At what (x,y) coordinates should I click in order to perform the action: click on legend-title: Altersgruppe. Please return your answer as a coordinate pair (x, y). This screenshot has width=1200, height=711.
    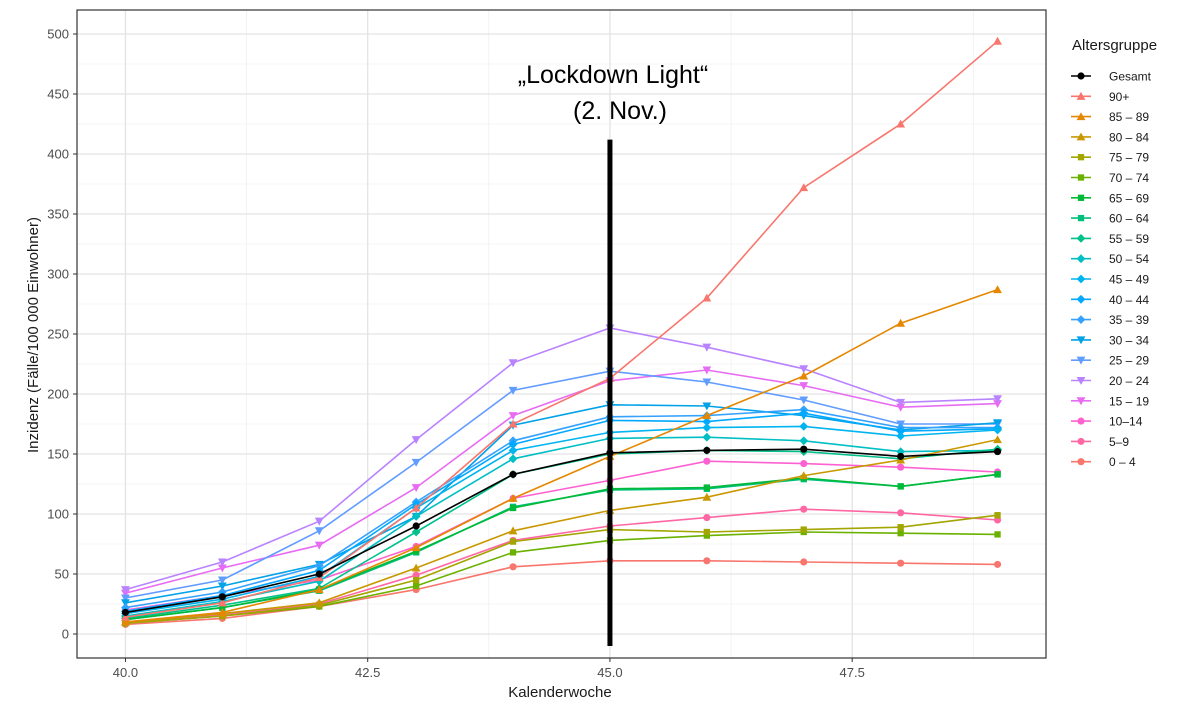
    Looking at the image, I should click on (1114, 45).